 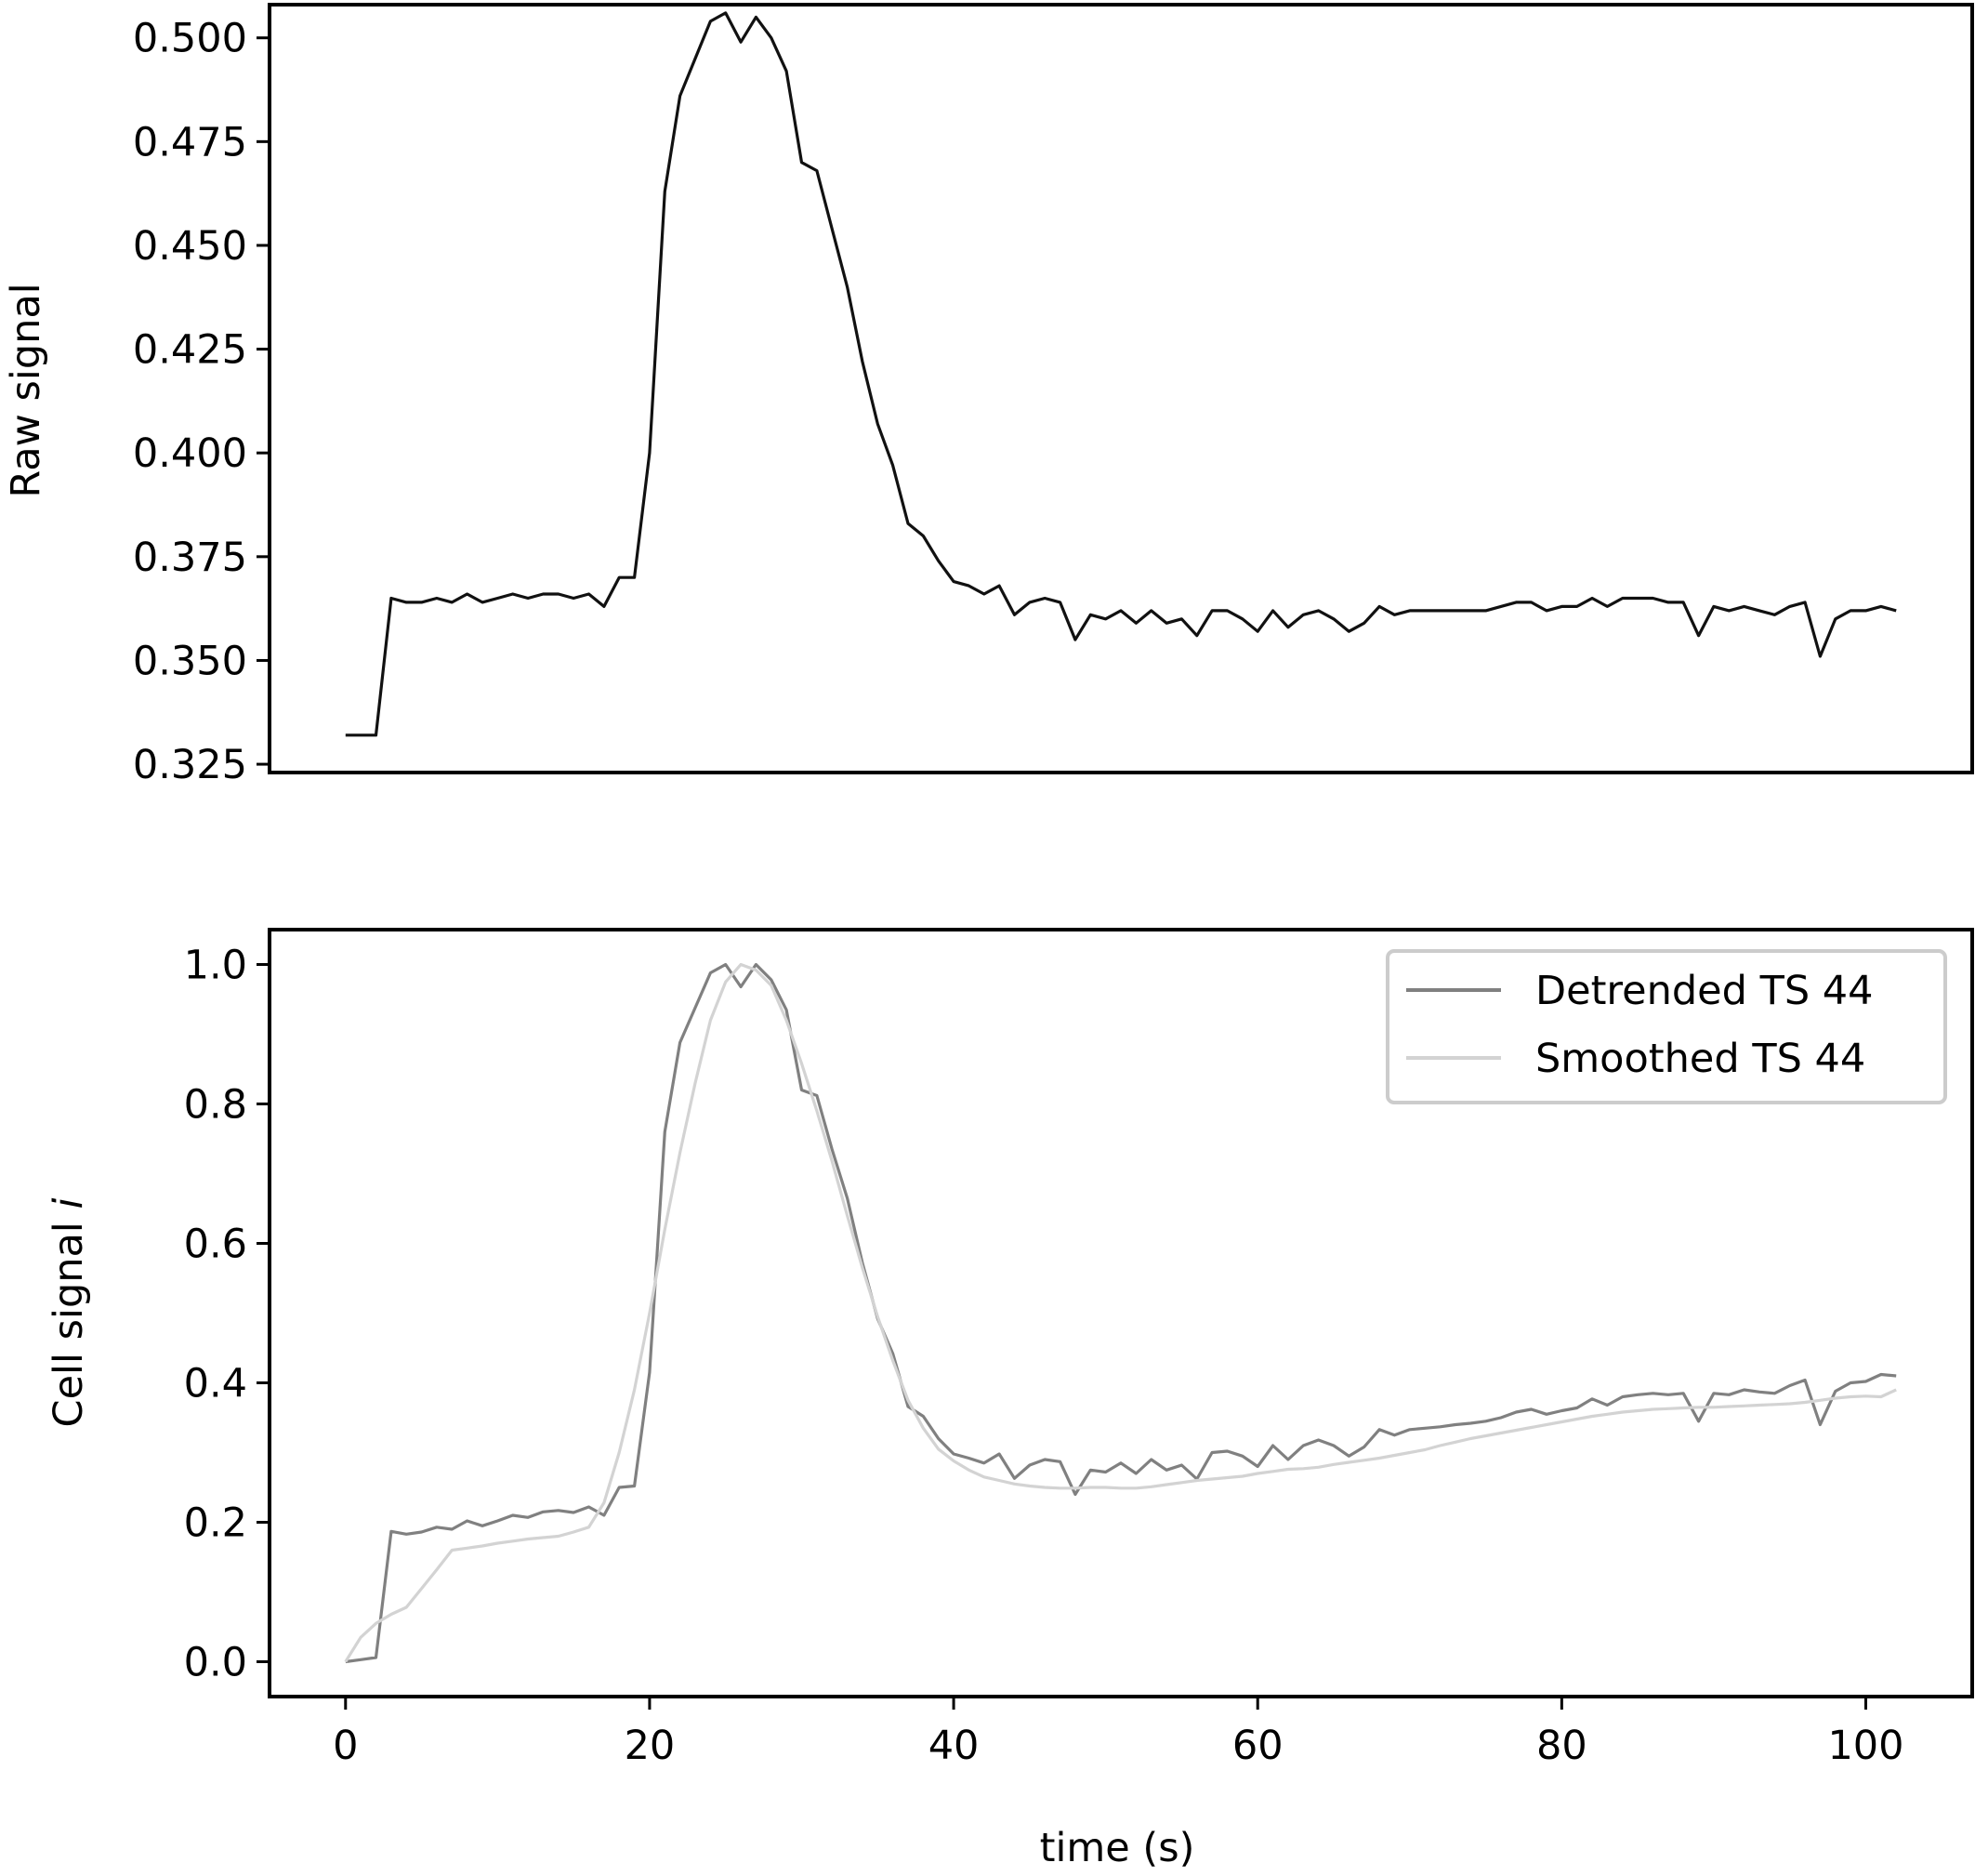 What do you see at coordinates (215, 966) in the screenshot?
I see `bottom-y-tick-label: 1.0` at bounding box center [215, 966].